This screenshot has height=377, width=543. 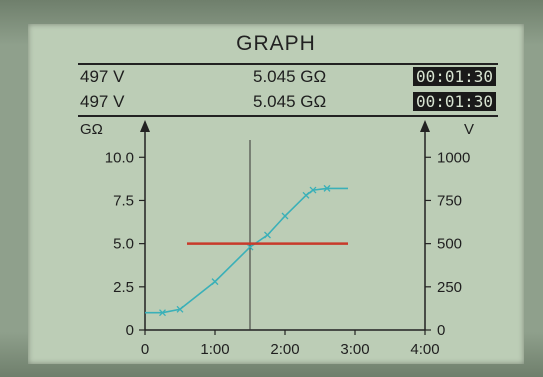 I want to click on right-tick-label: 0, so click(x=441, y=330).